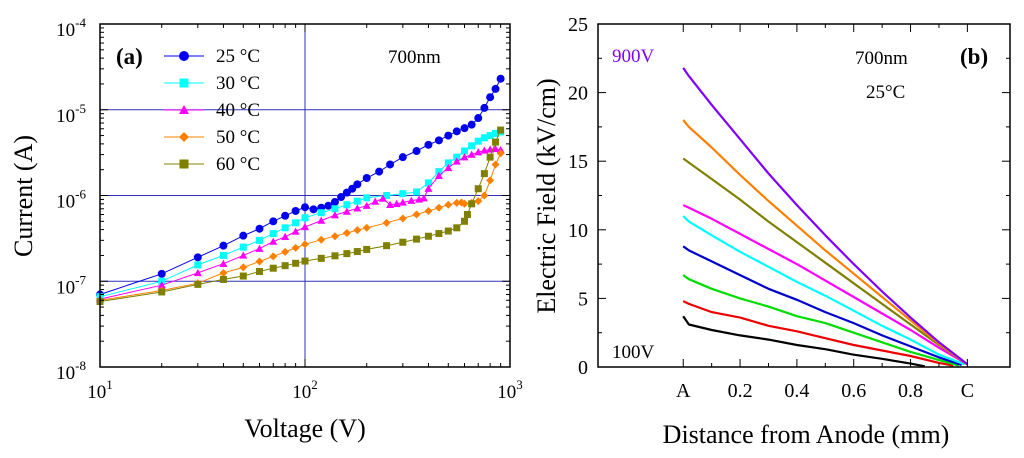 This screenshot has height=458, width=1024. Describe the element at coordinates (796, 391) in the screenshot. I see `b-x-tick-label: 0.4` at that location.